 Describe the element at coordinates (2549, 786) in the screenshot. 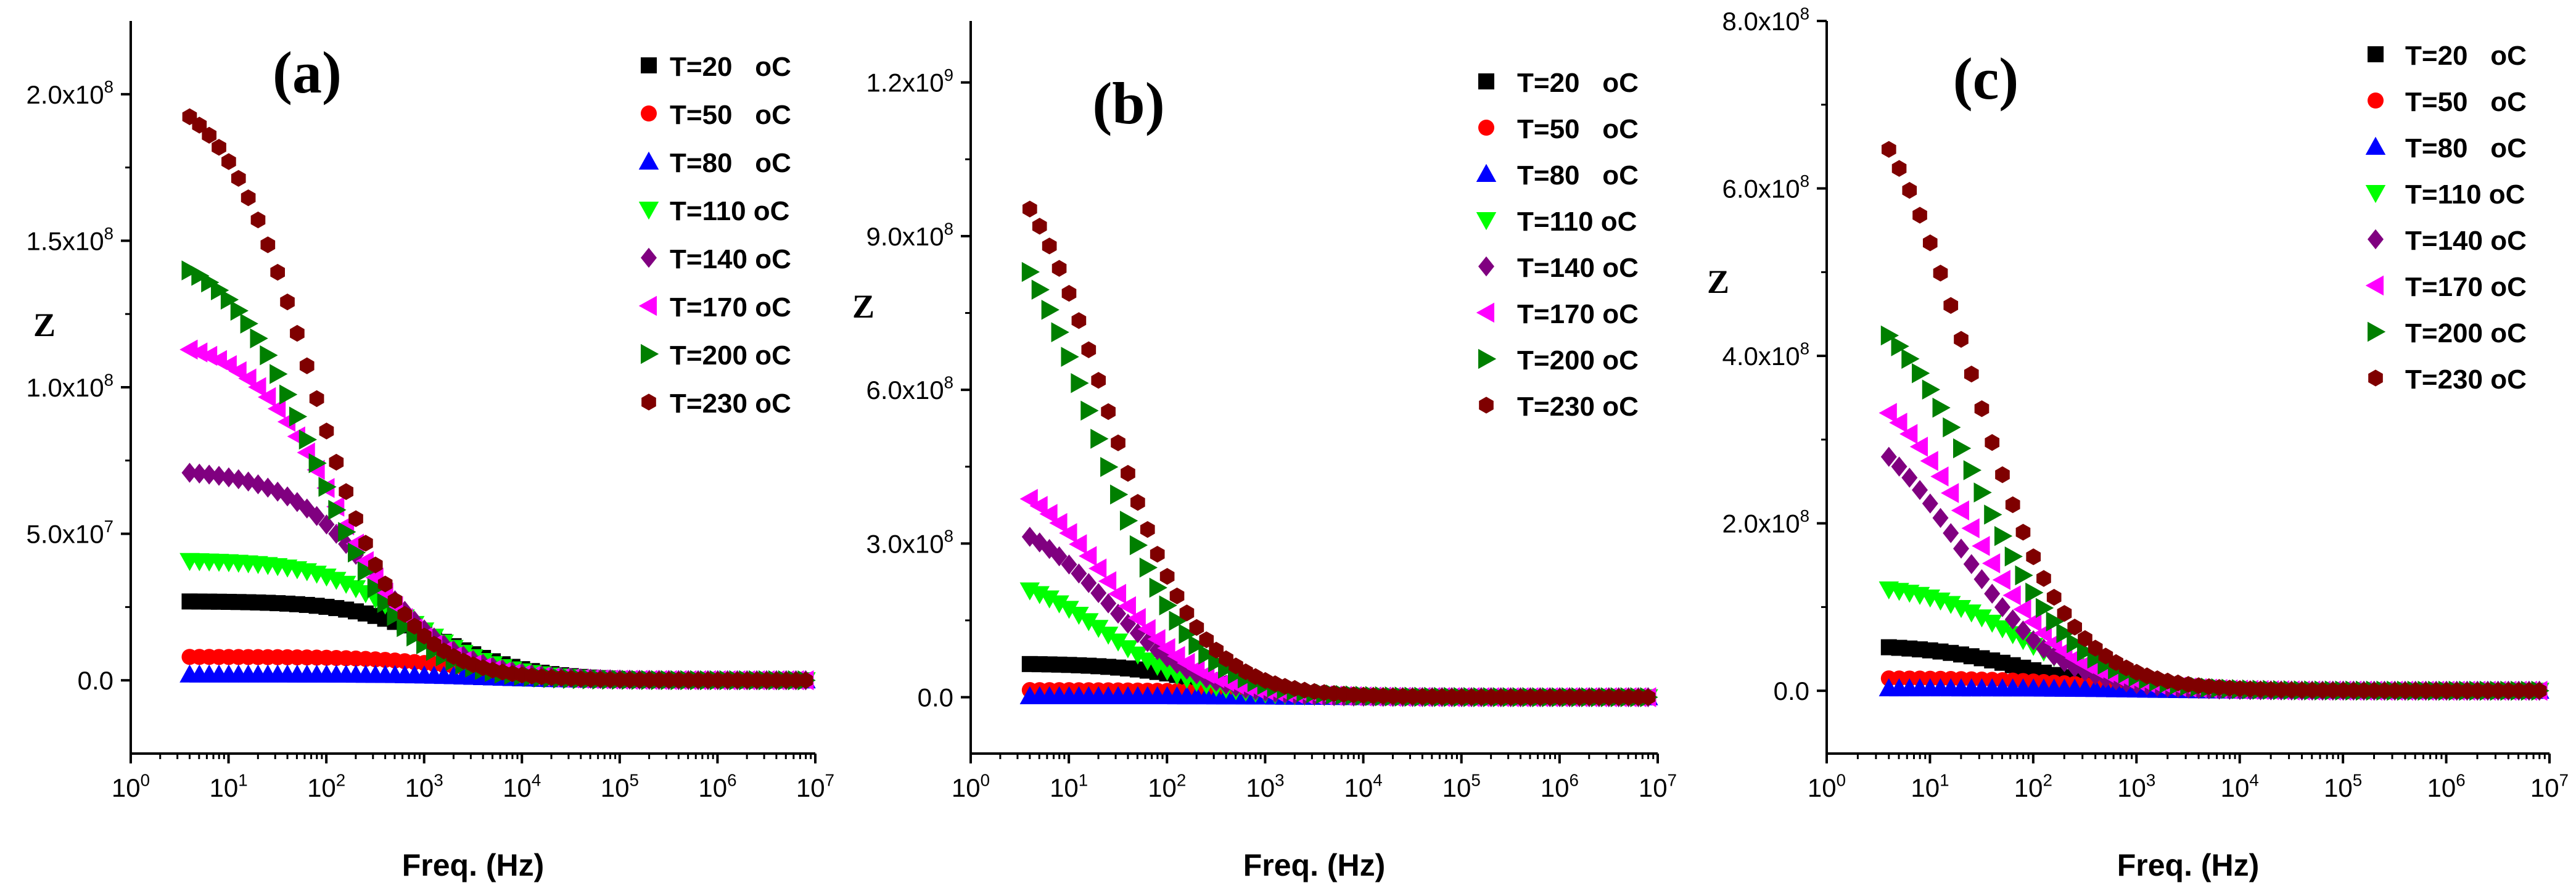

I see `x-tick-label: 10⁷` at that location.